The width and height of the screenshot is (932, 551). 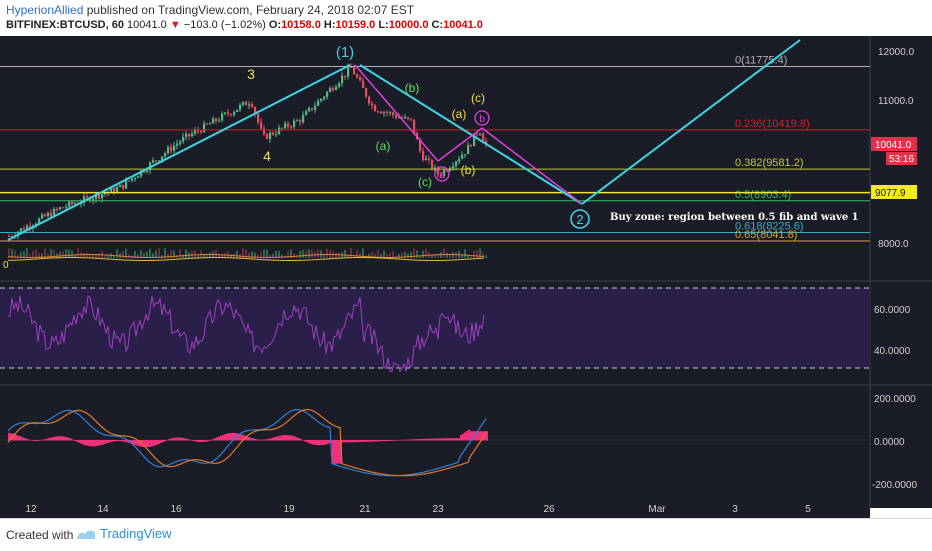 I want to click on x-tick-label: Mar, so click(x=657, y=509).